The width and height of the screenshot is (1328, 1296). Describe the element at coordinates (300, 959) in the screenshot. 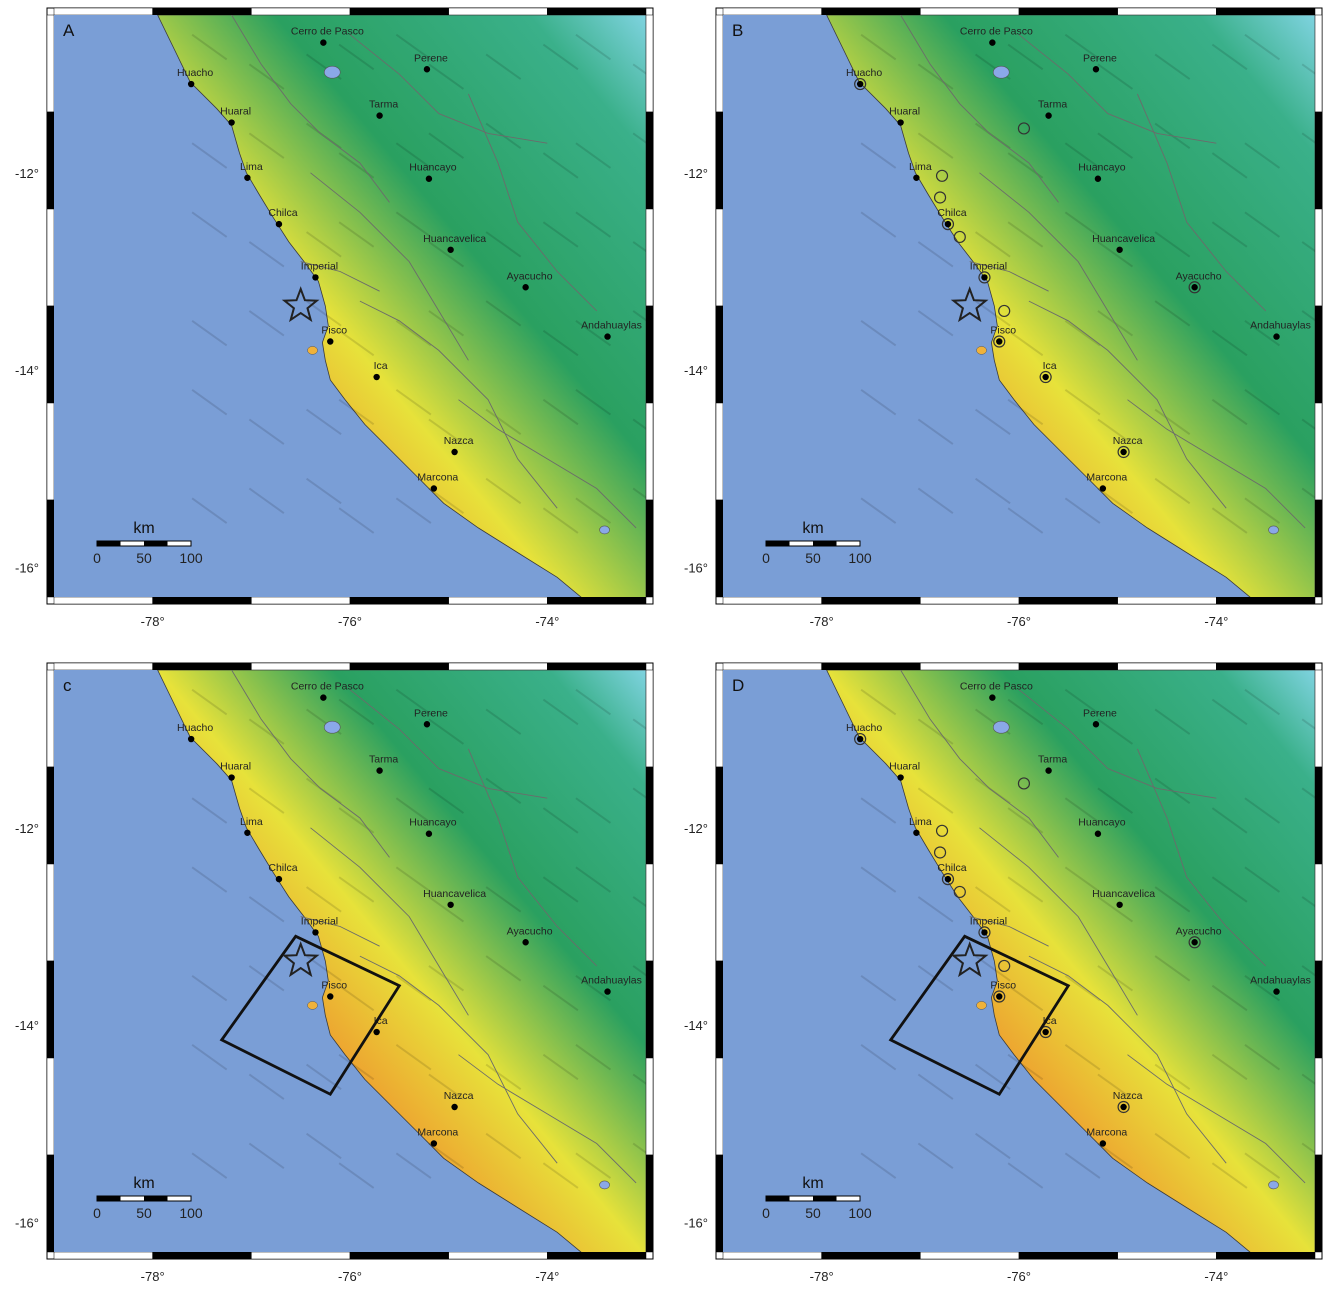

I see `epicenter-star-icon` at that location.